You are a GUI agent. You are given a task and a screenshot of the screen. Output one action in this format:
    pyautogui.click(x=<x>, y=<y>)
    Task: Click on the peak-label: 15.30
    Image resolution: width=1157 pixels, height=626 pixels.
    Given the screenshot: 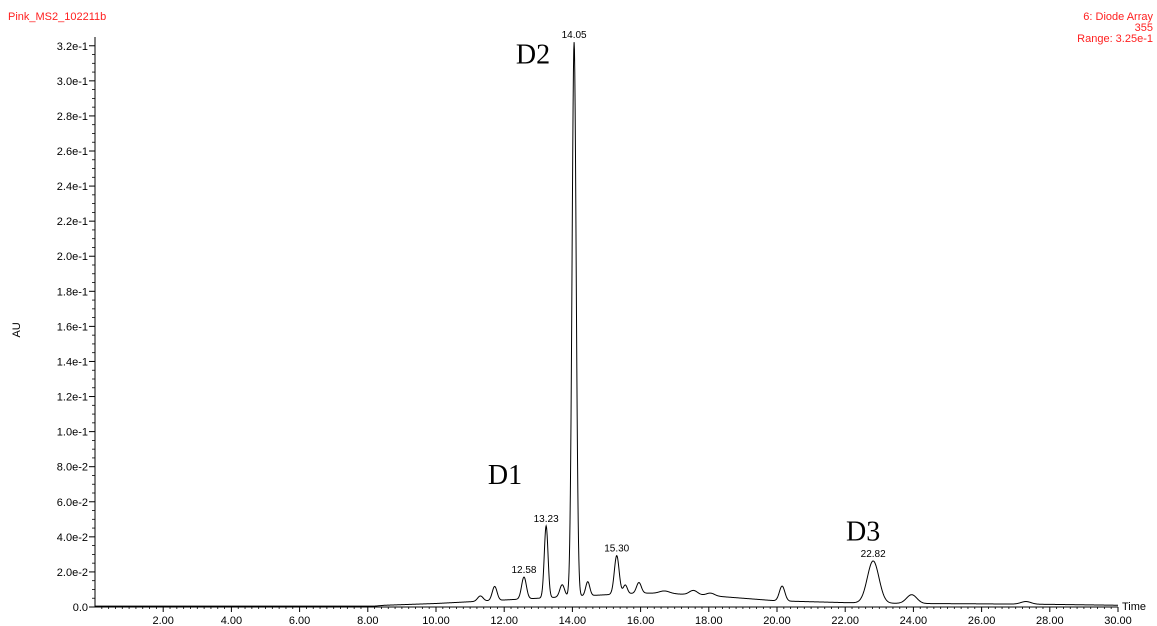 What is the action you would take?
    pyautogui.click(x=616, y=549)
    